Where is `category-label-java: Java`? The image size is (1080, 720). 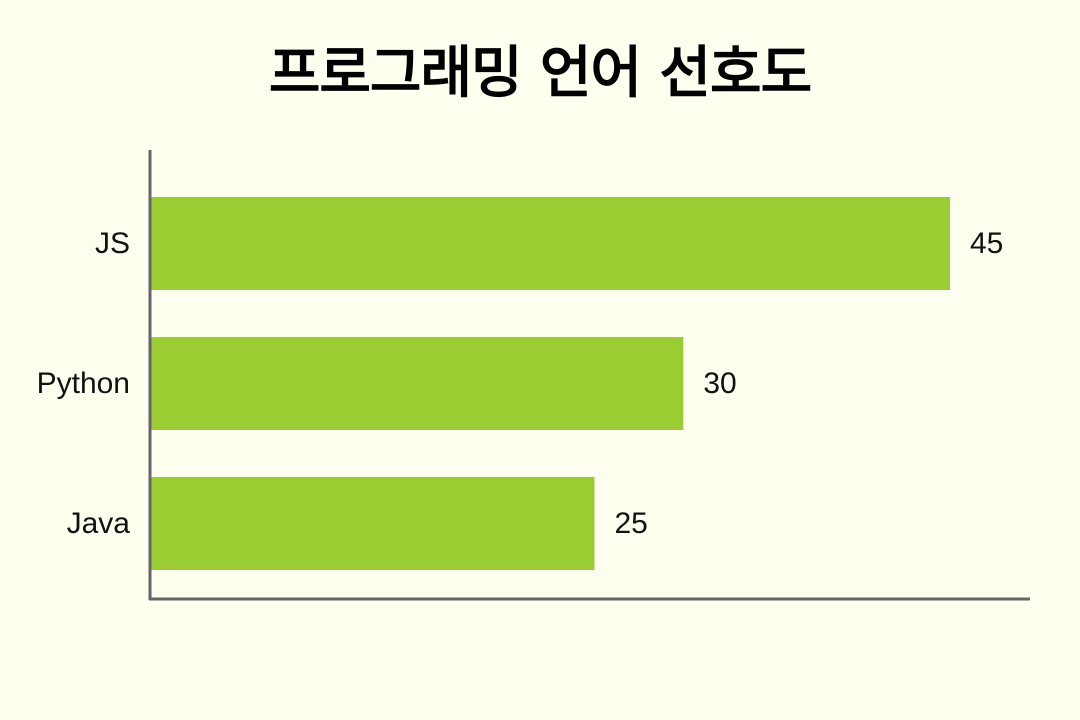 category-label-java: Java is located at coordinates (99, 523).